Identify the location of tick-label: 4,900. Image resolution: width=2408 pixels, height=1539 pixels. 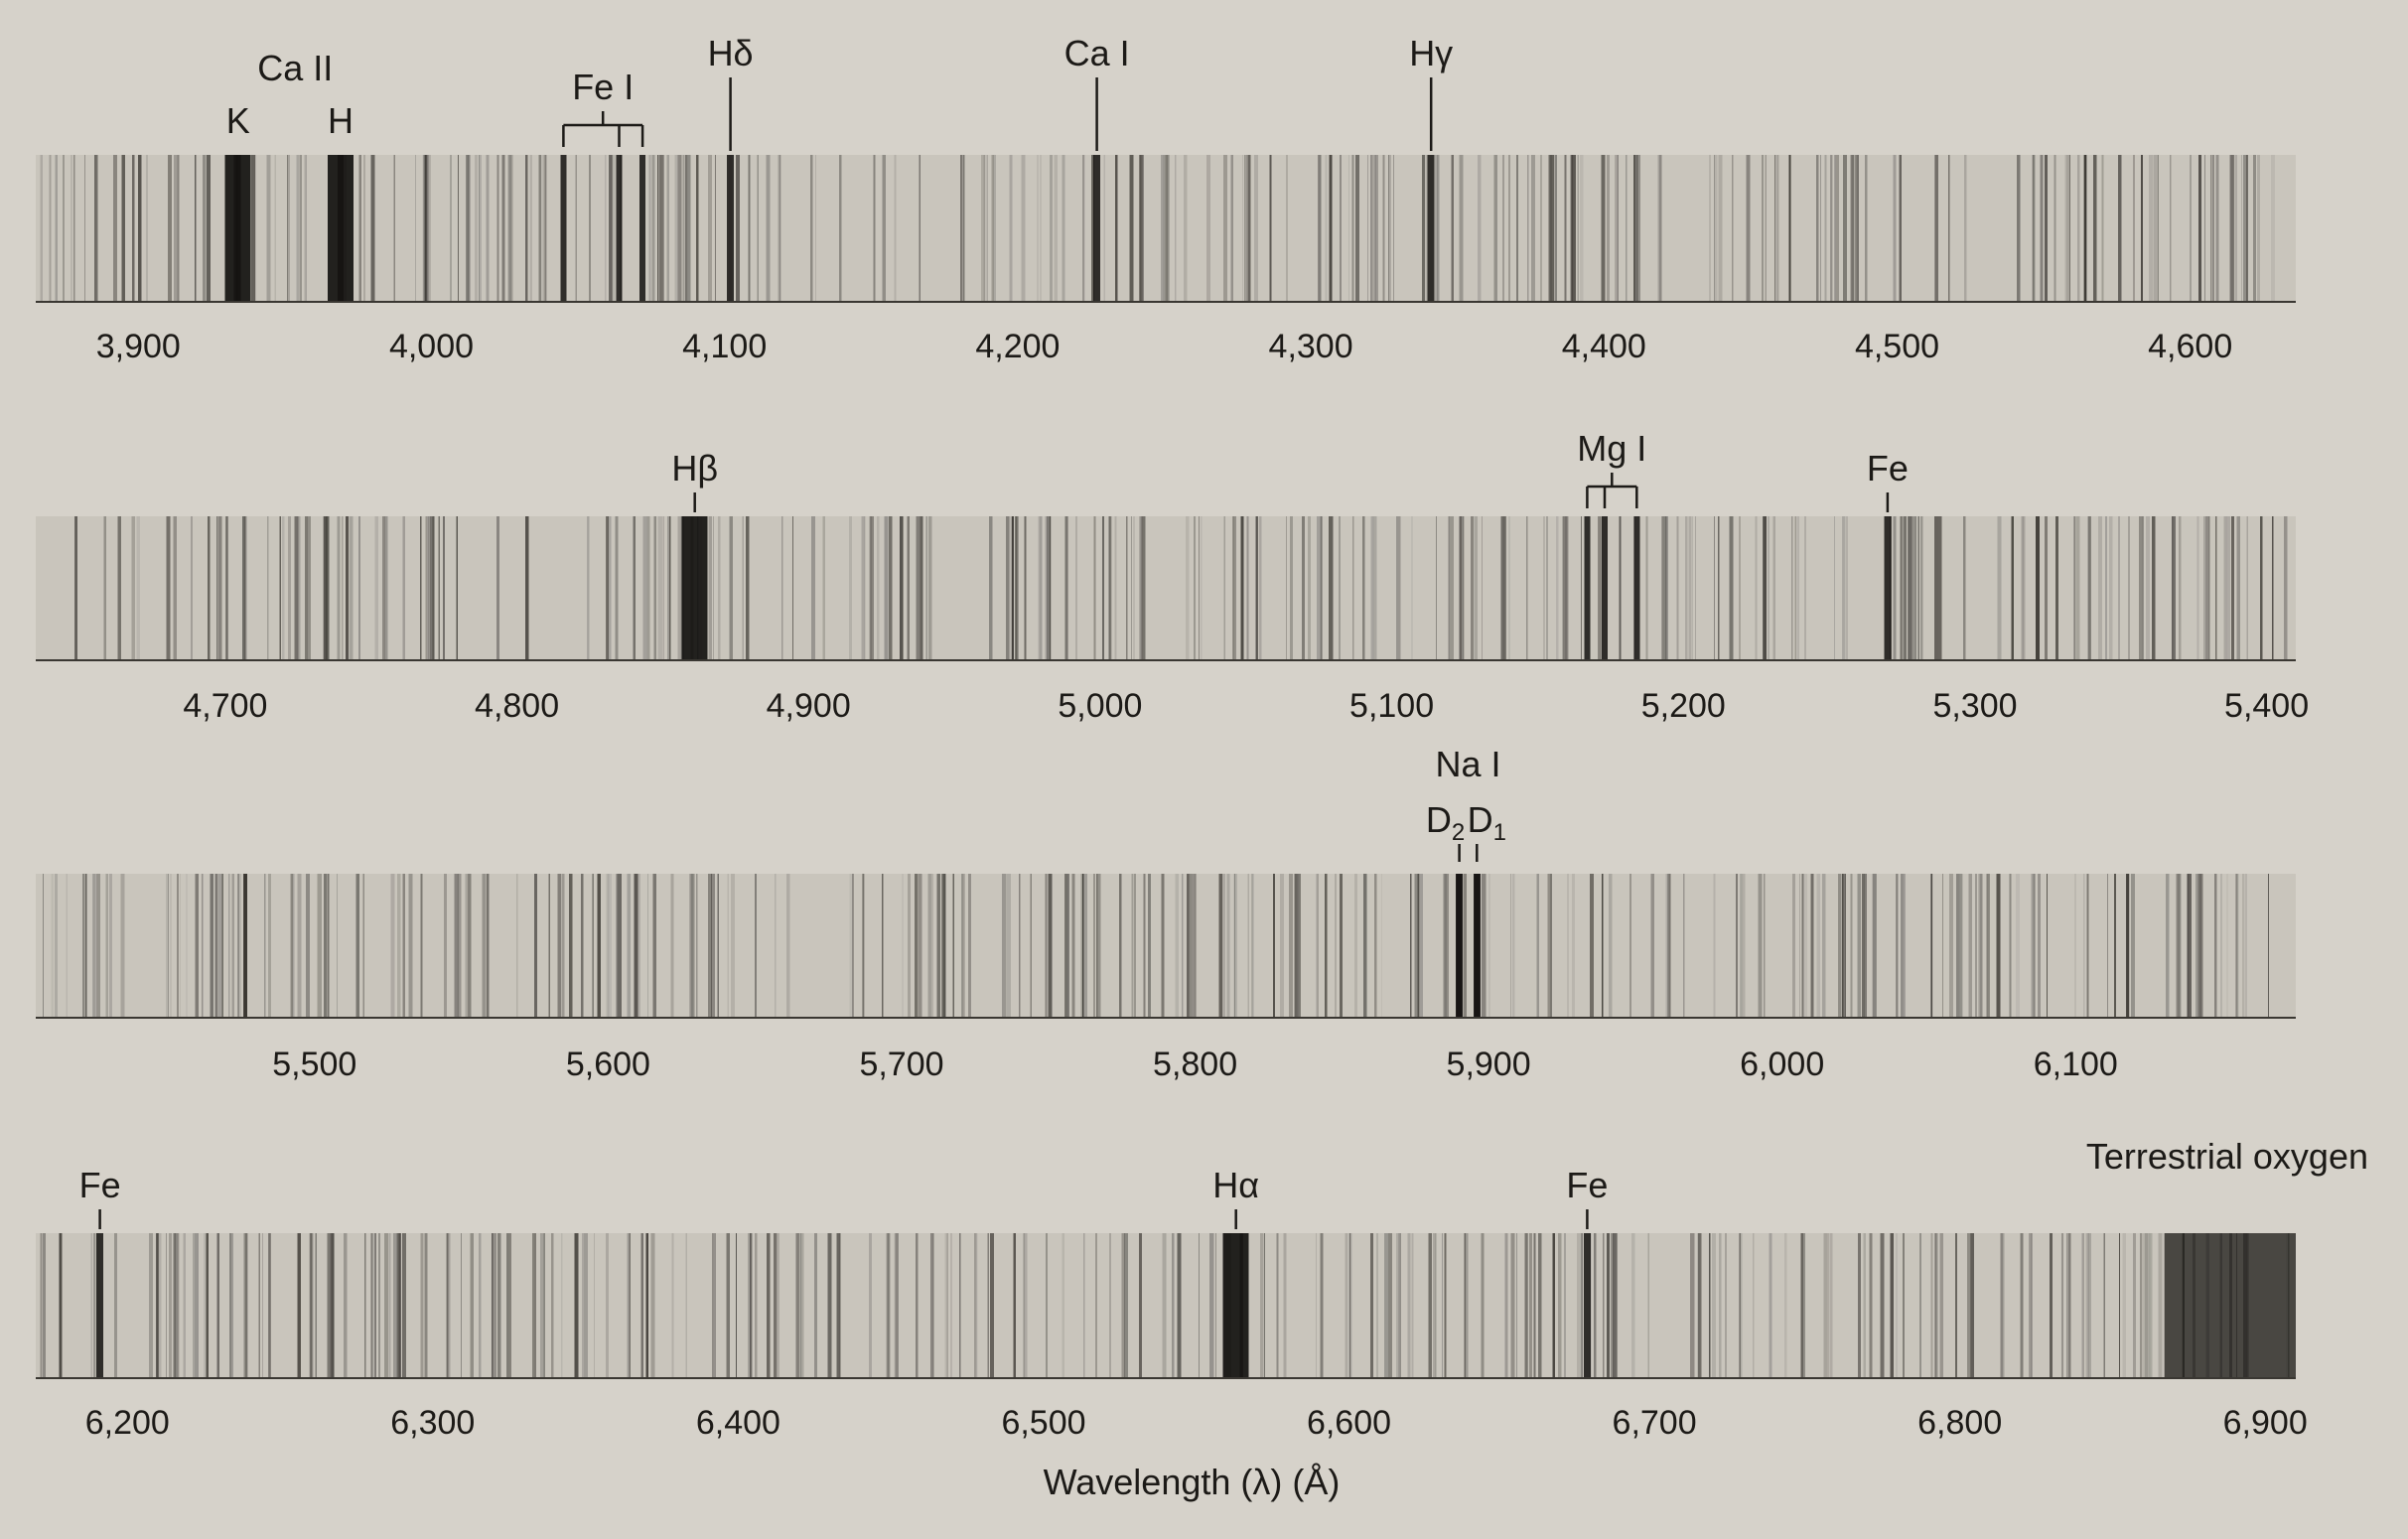
(809, 706).